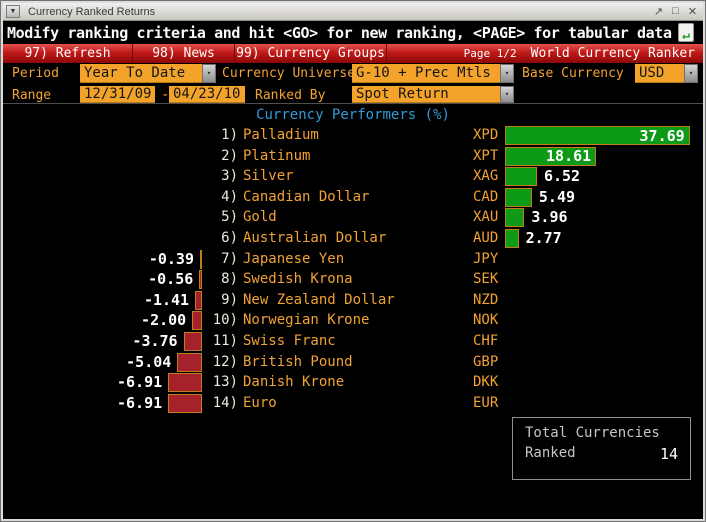  I want to click on rank-label: 13), so click(225, 382).